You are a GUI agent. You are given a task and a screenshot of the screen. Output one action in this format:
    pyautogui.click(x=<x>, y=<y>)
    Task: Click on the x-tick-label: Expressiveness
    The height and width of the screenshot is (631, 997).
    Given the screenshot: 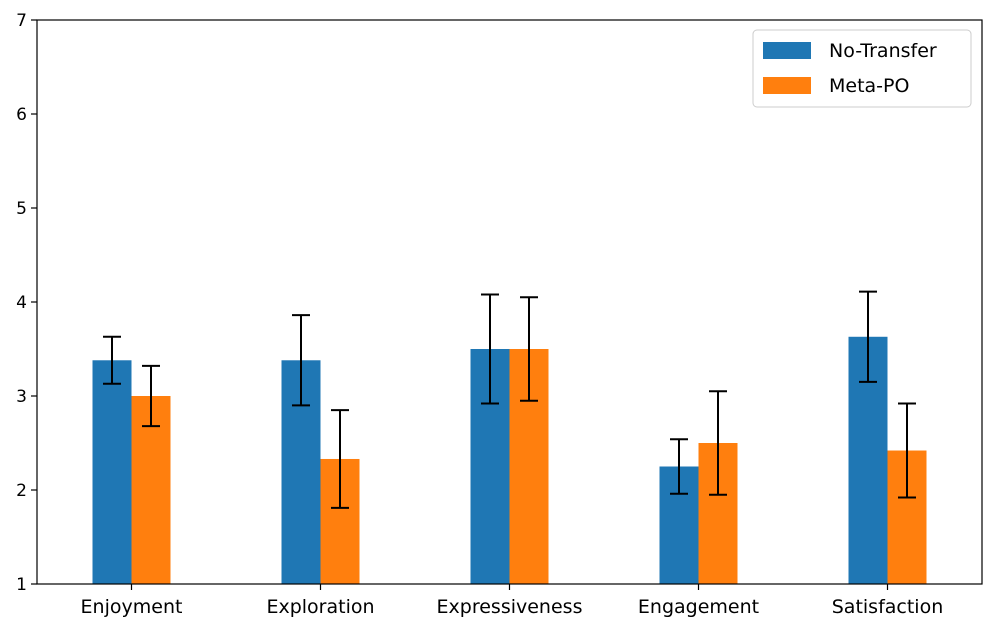 What is the action you would take?
    pyautogui.click(x=510, y=607)
    